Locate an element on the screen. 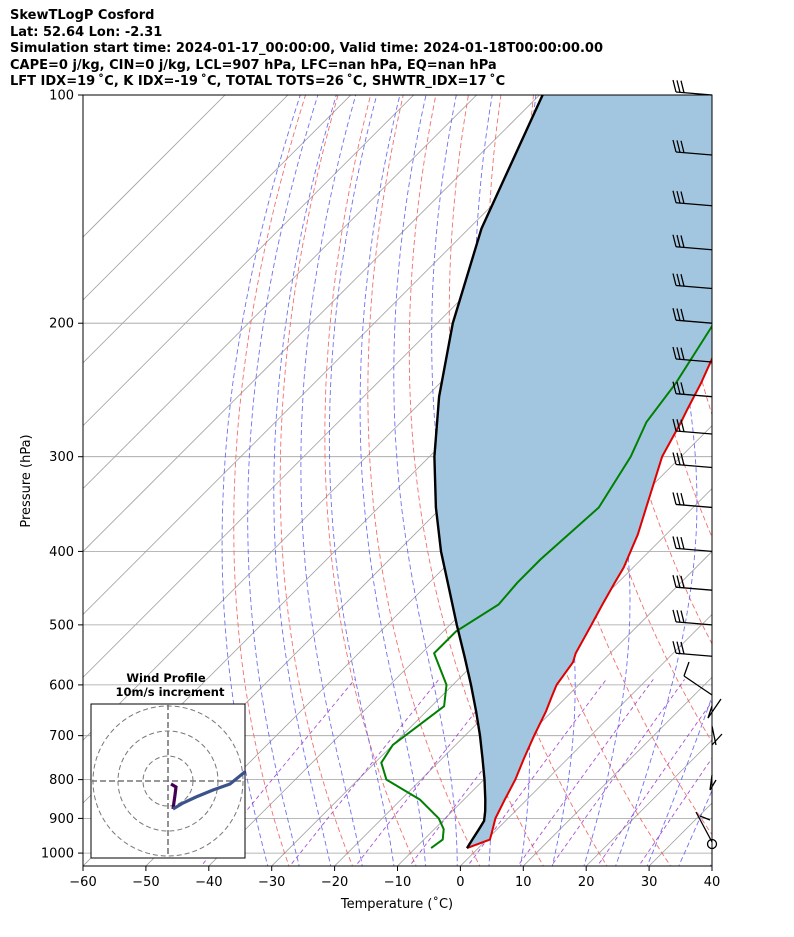 This screenshot has width=794, height=937. x-tick-label: 0 is located at coordinates (460, 882).